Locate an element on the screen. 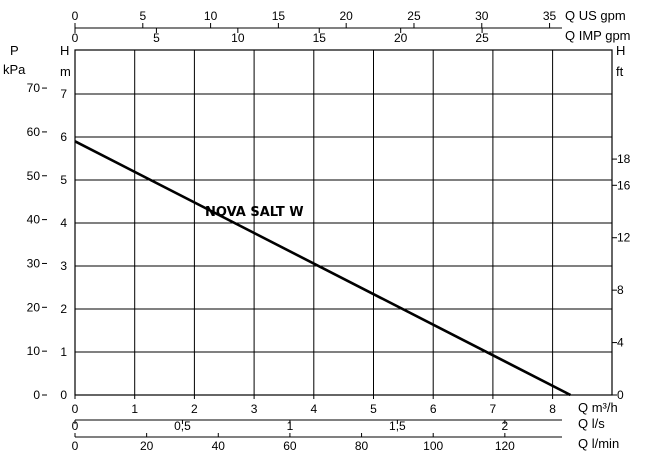 The width and height of the screenshot is (654, 456). left-kpa-tick-label: 70 is located at coordinates (34, 88).